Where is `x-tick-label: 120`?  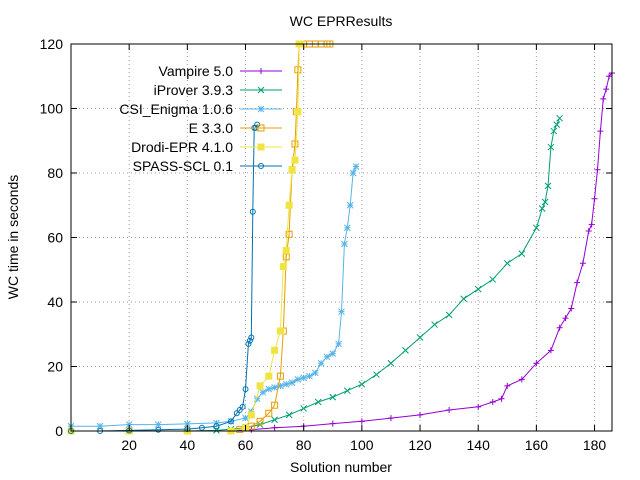 x-tick-label: 120 is located at coordinates (420, 445).